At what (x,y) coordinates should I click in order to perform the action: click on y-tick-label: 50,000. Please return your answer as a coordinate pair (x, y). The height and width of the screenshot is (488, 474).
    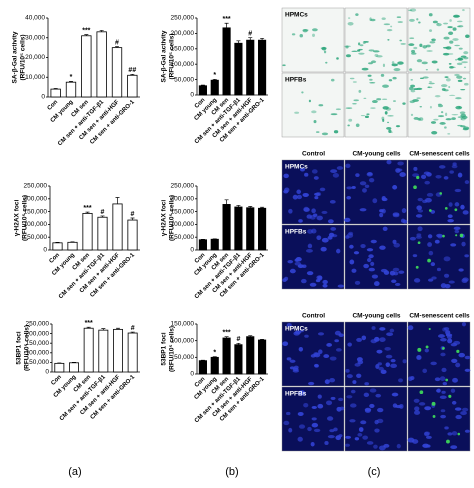
    Looking at the image, I should click on (39, 362).